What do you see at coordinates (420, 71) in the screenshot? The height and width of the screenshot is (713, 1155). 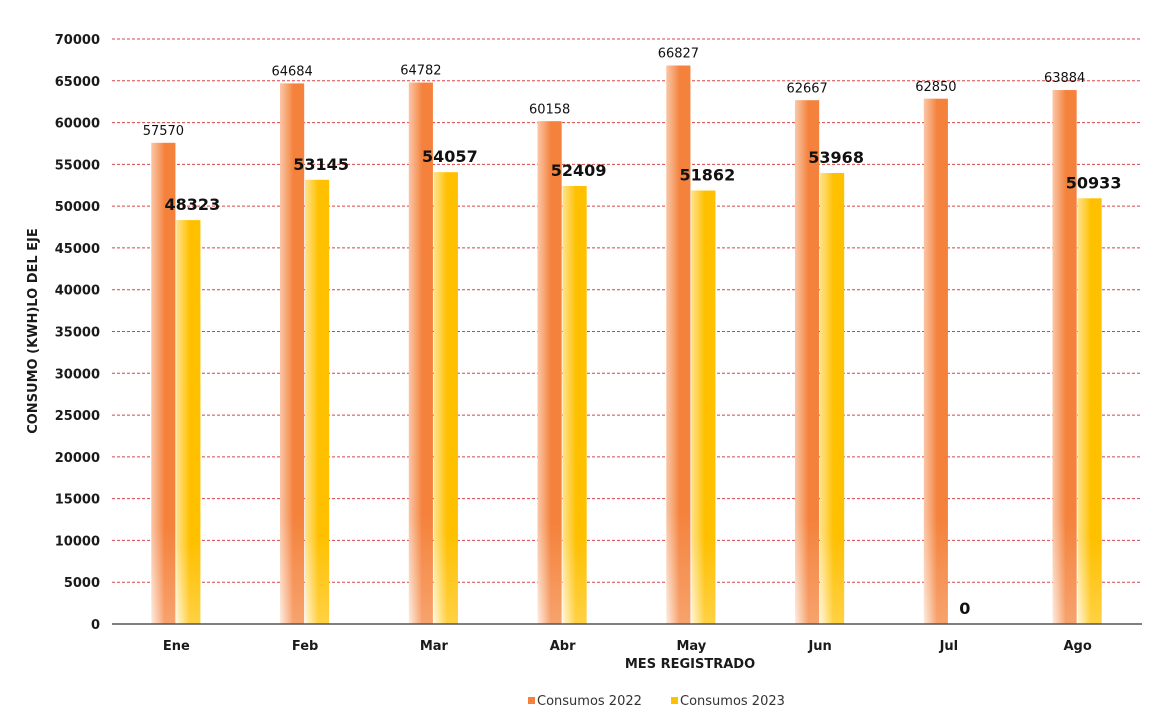 I see `data-label-2022-mar: 64782` at bounding box center [420, 71].